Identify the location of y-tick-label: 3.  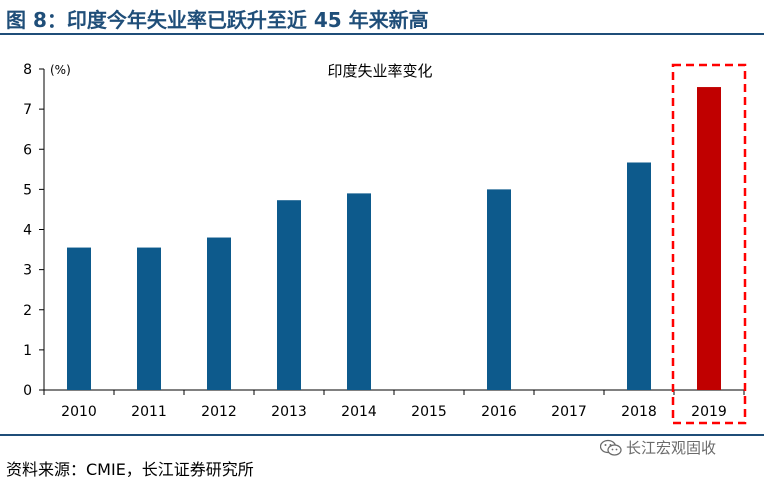
(27, 271).